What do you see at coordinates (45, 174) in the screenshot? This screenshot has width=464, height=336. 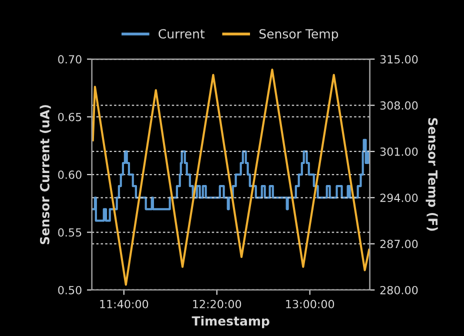 I see `y-axis-title: Sensor Current (uA)` at bounding box center [45, 174].